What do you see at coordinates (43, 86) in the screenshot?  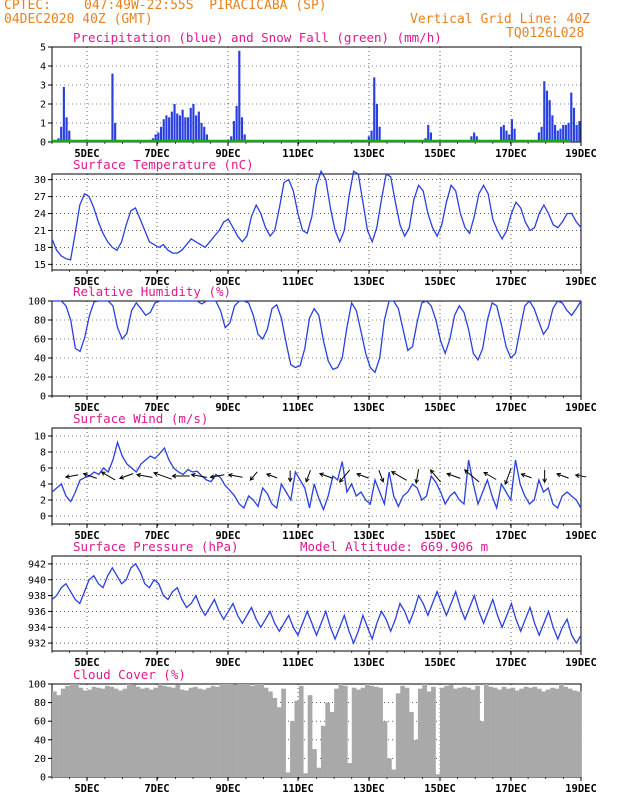 I see `ytick-label-0-3: 3` at bounding box center [43, 86].